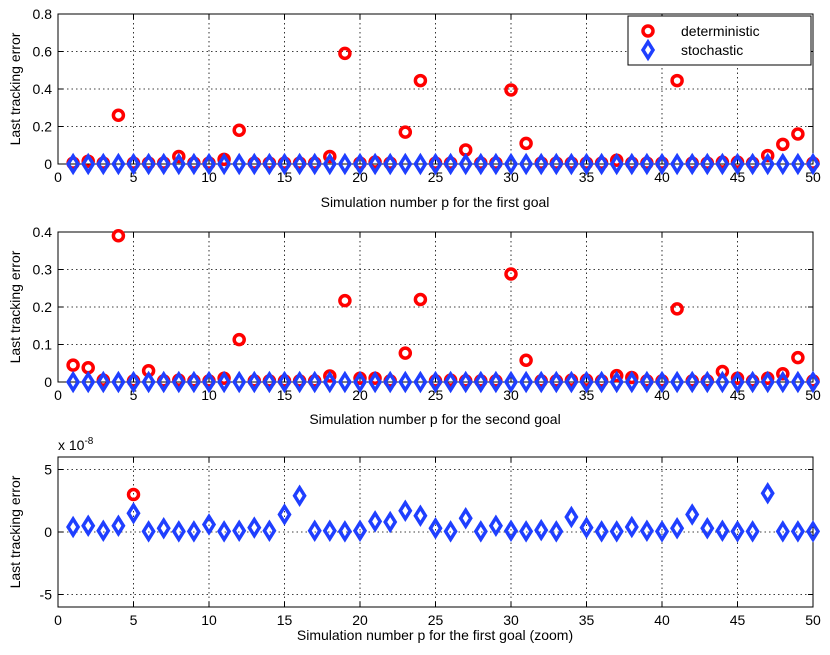 The image size is (830, 655). Describe the element at coordinates (587, 620) in the screenshot. I see `x-tick-label: 35` at that location.